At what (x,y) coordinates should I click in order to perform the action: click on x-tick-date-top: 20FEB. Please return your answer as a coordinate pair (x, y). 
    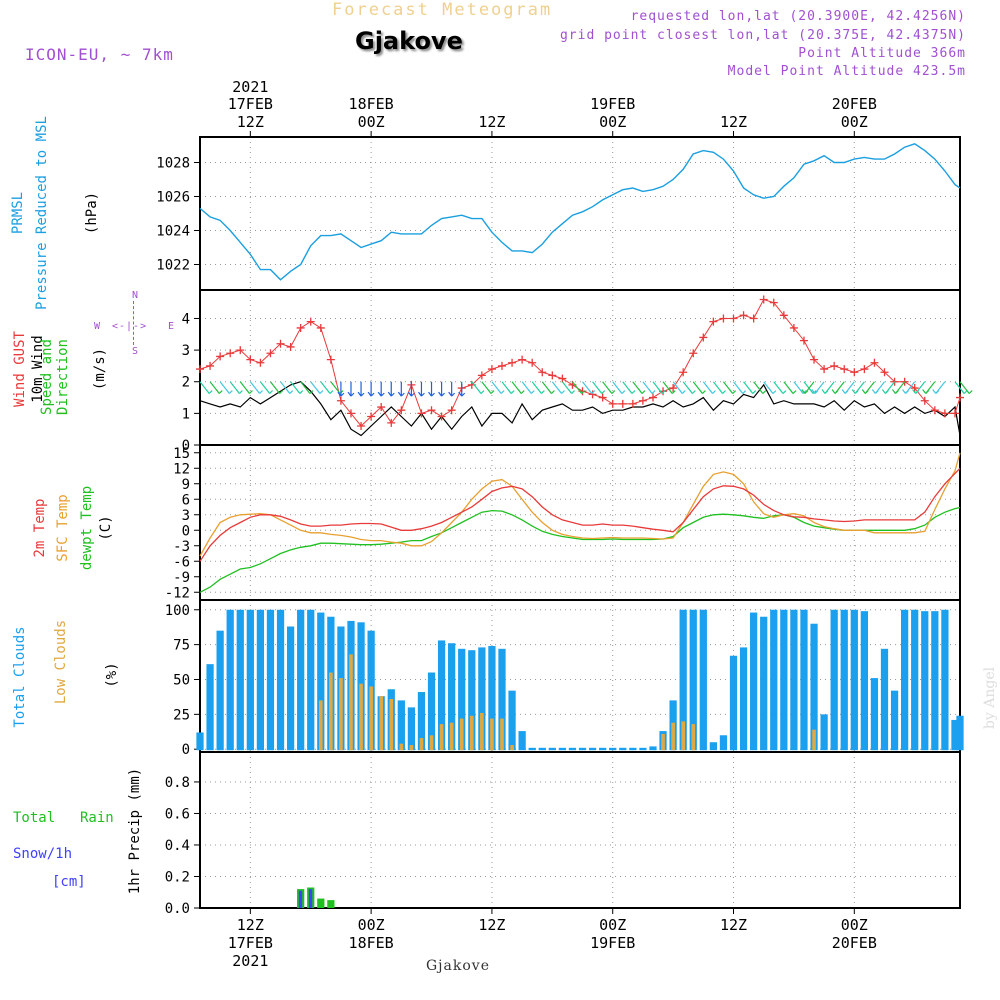
    Looking at the image, I should click on (854, 104).